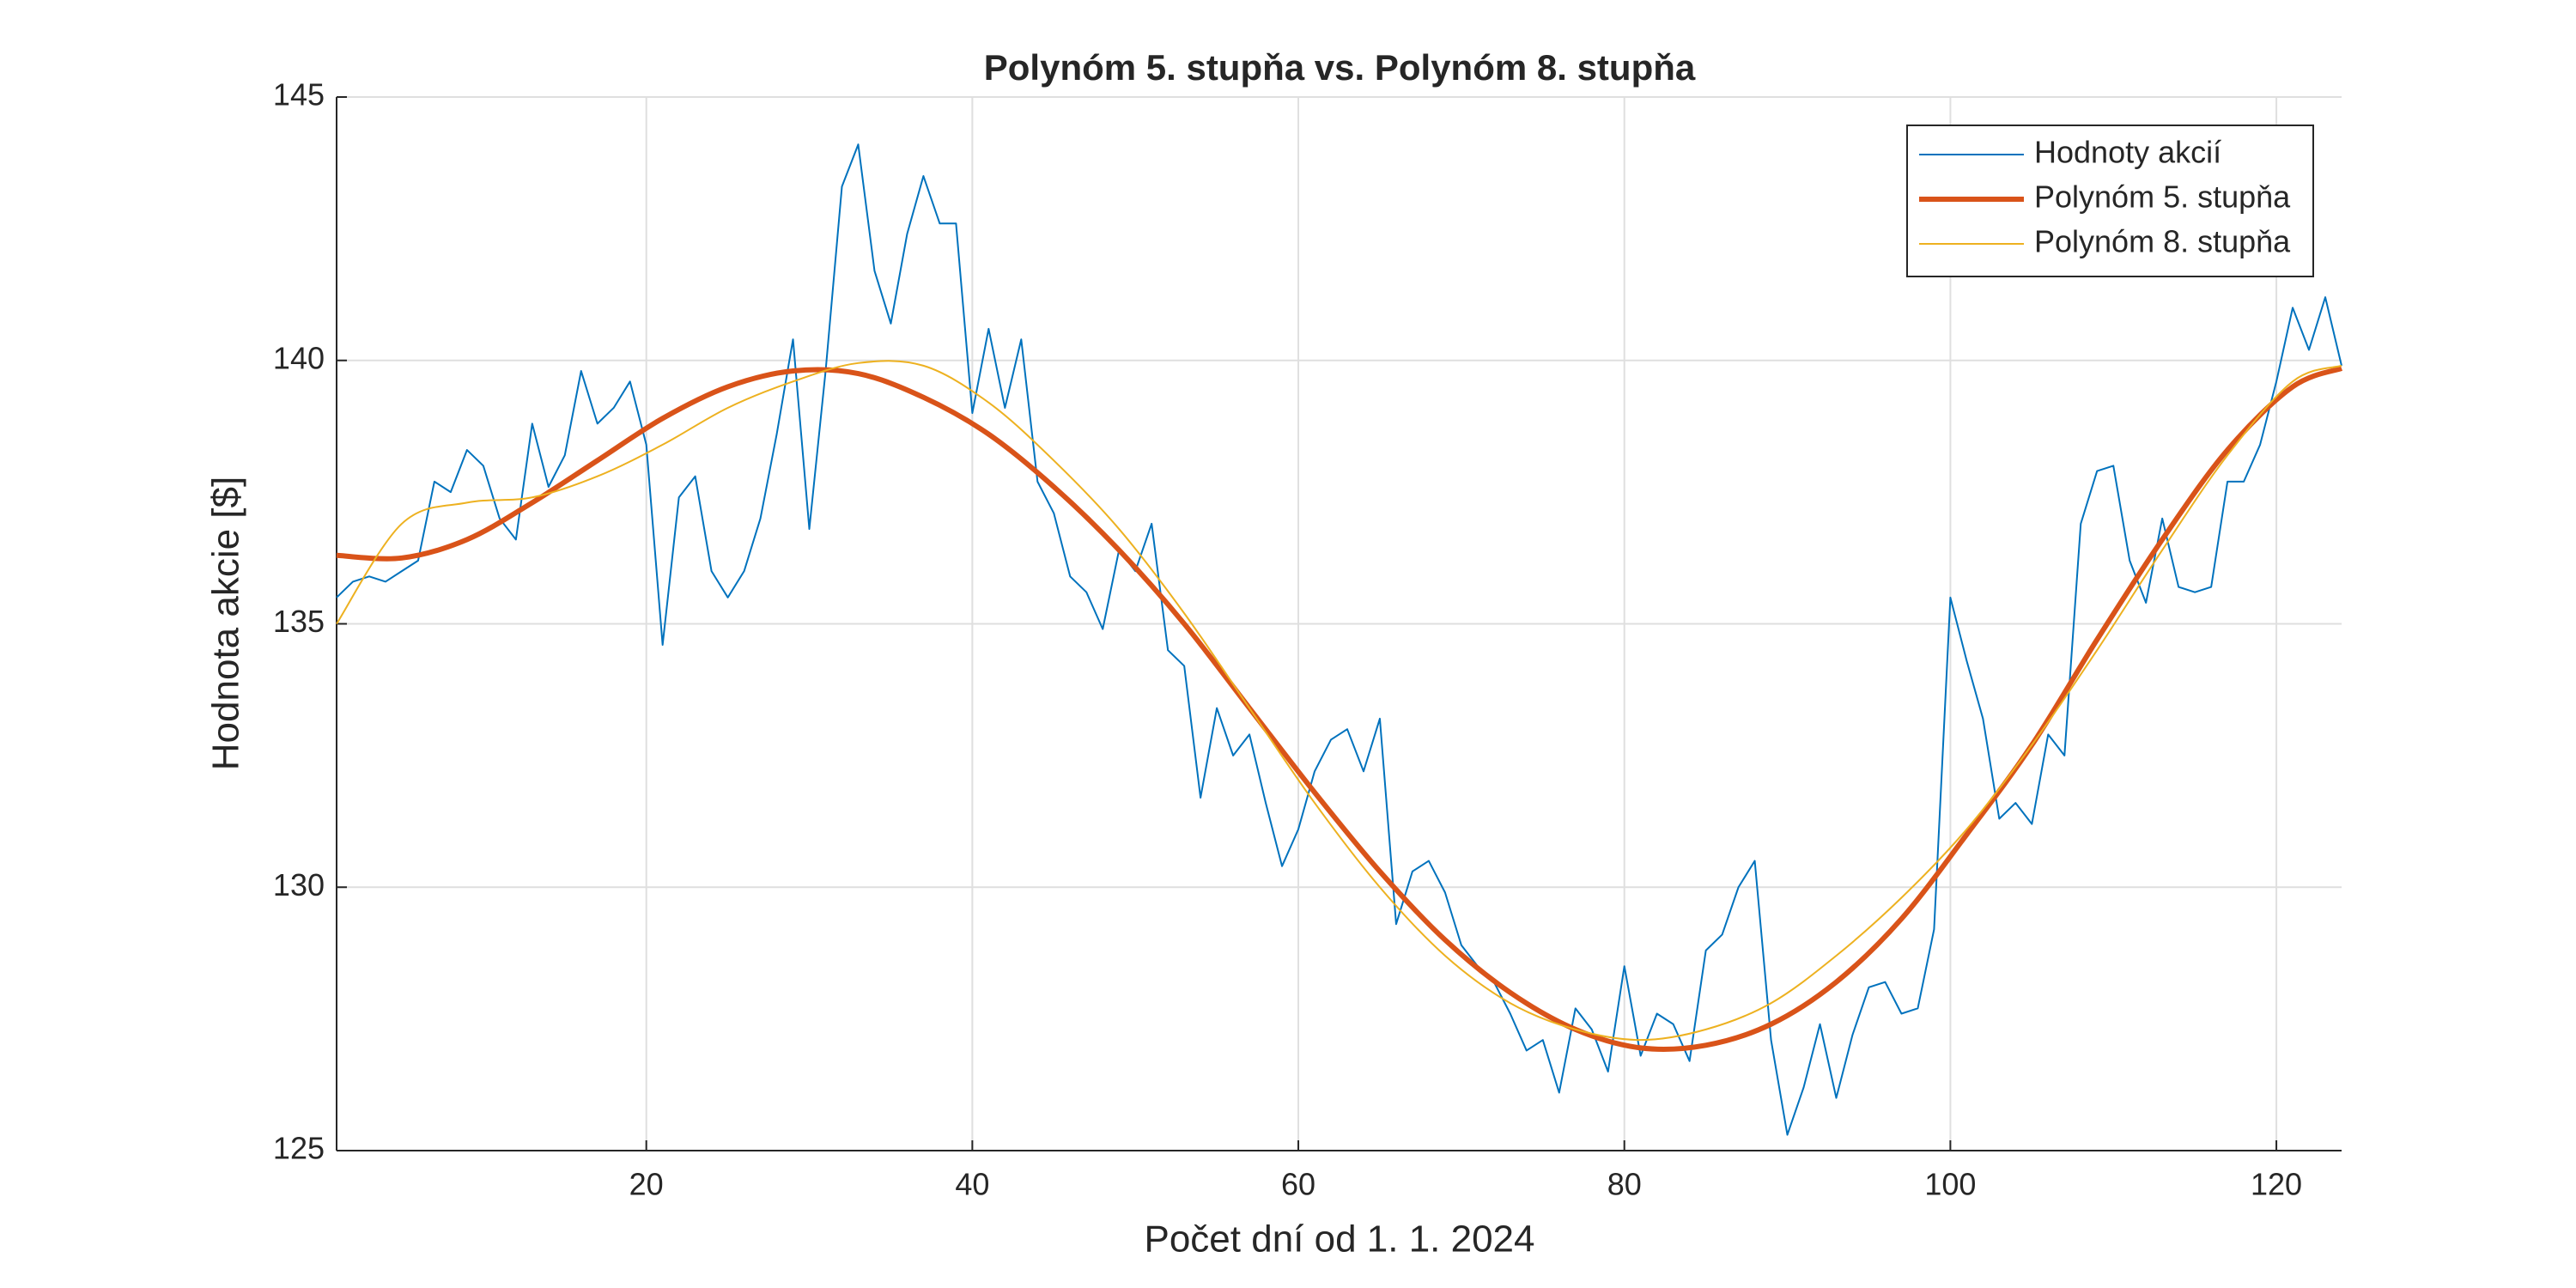 The image size is (2576, 1288). I want to click on legend-label: Polynóm 5. stupňa, so click(2163, 197).